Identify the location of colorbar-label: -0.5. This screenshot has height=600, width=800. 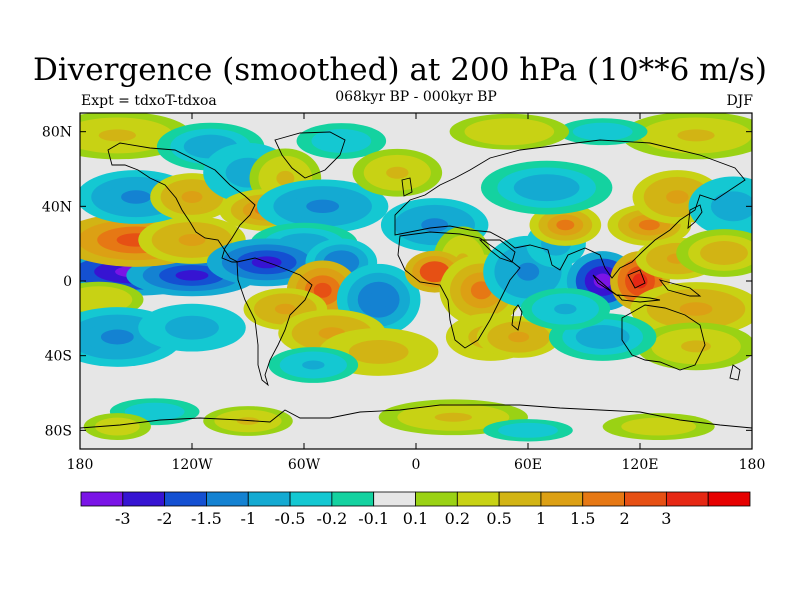
(290, 518).